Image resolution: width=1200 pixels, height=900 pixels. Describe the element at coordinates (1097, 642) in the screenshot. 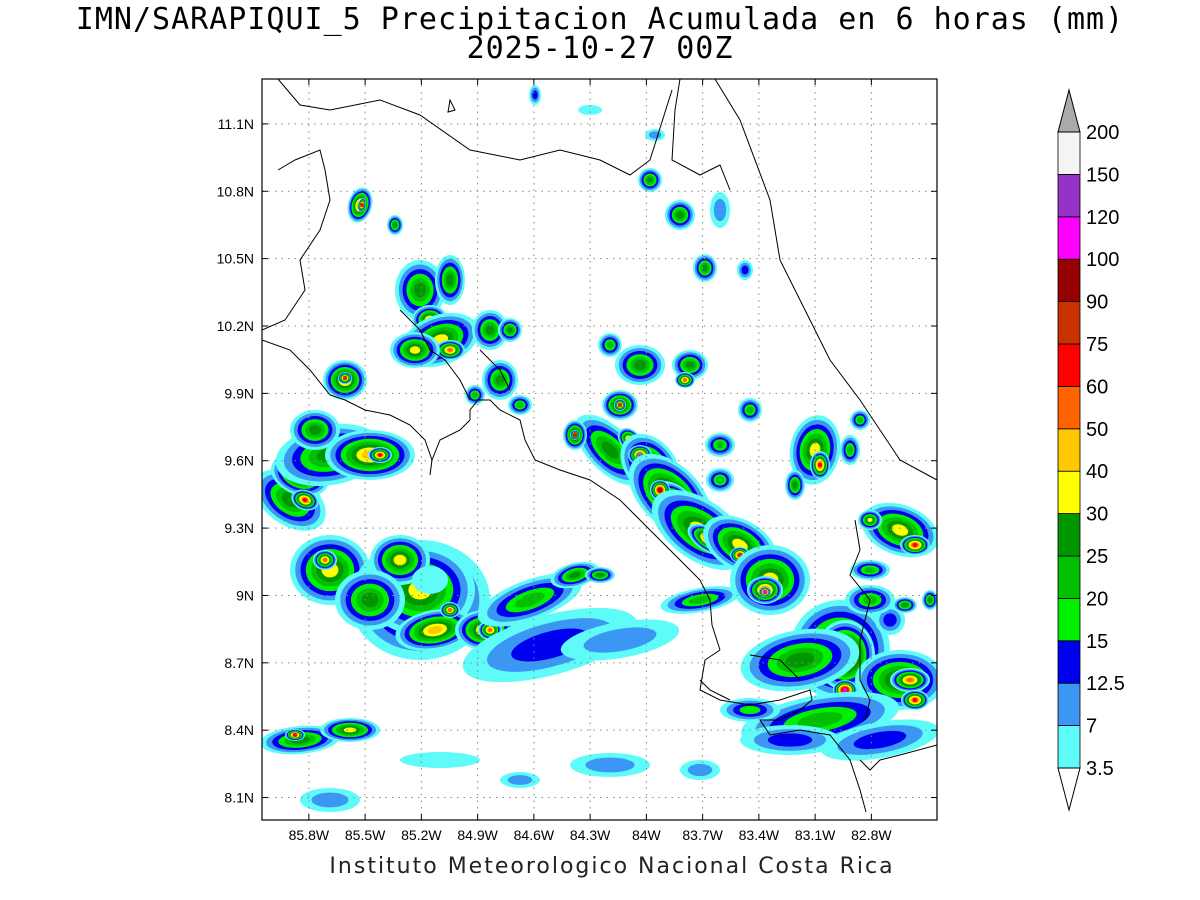

I see `colorbar-label: 15` at that location.